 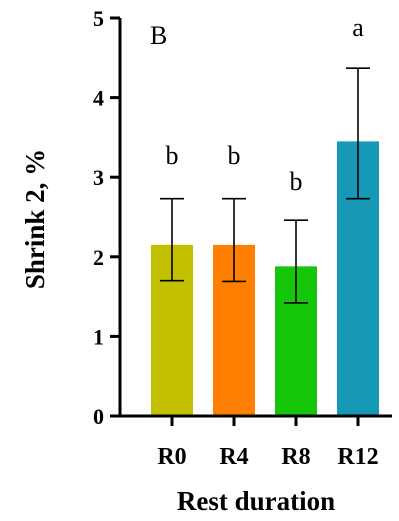 What do you see at coordinates (255, 442) in the screenshot?
I see `x-axis: R0 R4 R8 R12` at bounding box center [255, 442].